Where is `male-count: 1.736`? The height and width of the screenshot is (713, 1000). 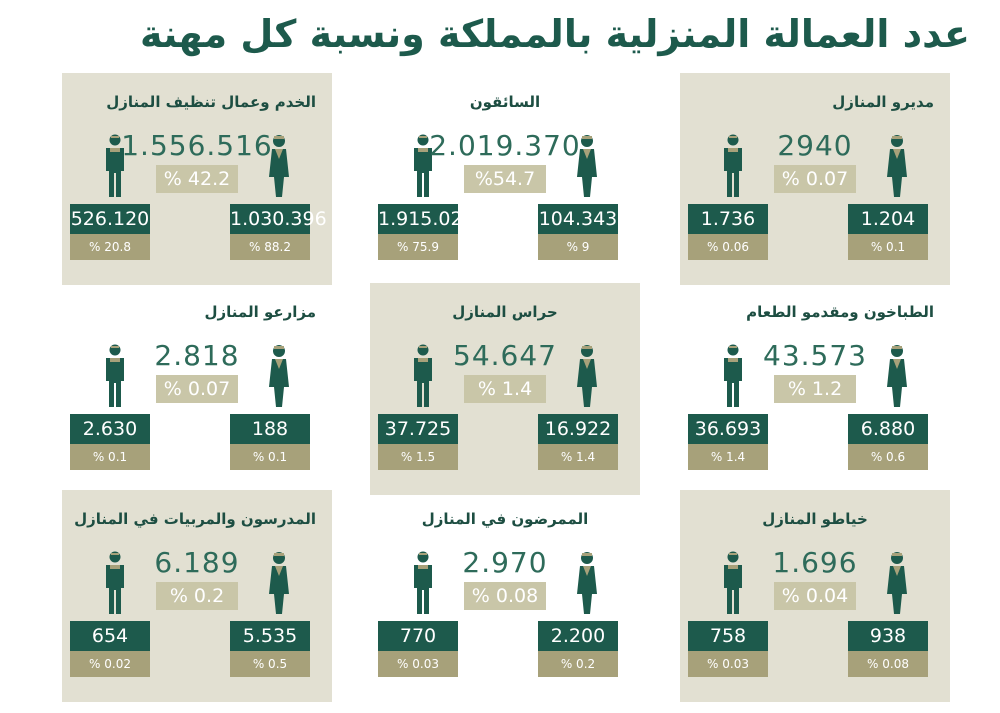 male-count: 1.736 is located at coordinates (728, 219).